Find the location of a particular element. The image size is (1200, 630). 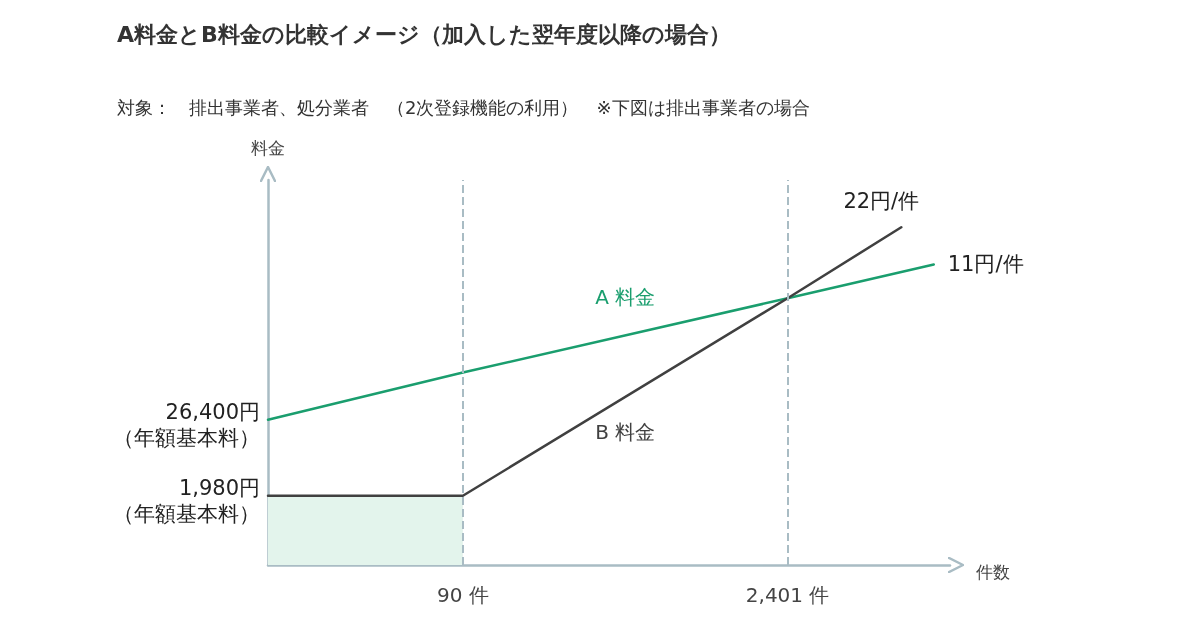

x-axis-title: 件数 is located at coordinates (993, 571).